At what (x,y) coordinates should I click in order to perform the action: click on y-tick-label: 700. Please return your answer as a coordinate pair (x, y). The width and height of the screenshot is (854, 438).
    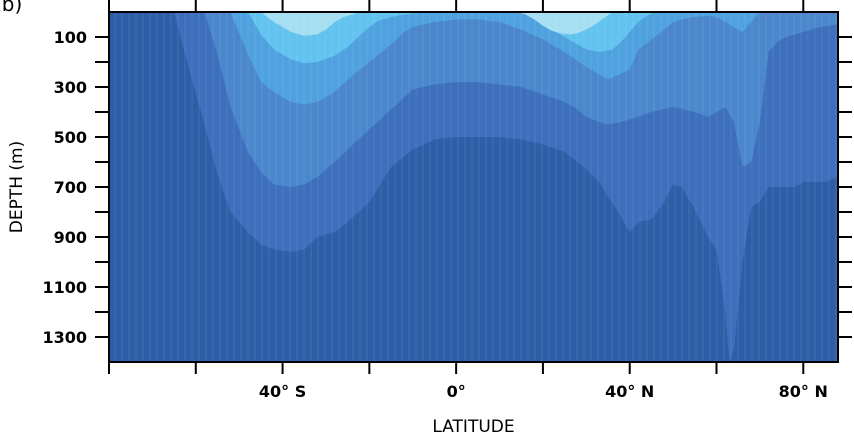
    Looking at the image, I should click on (70, 187).